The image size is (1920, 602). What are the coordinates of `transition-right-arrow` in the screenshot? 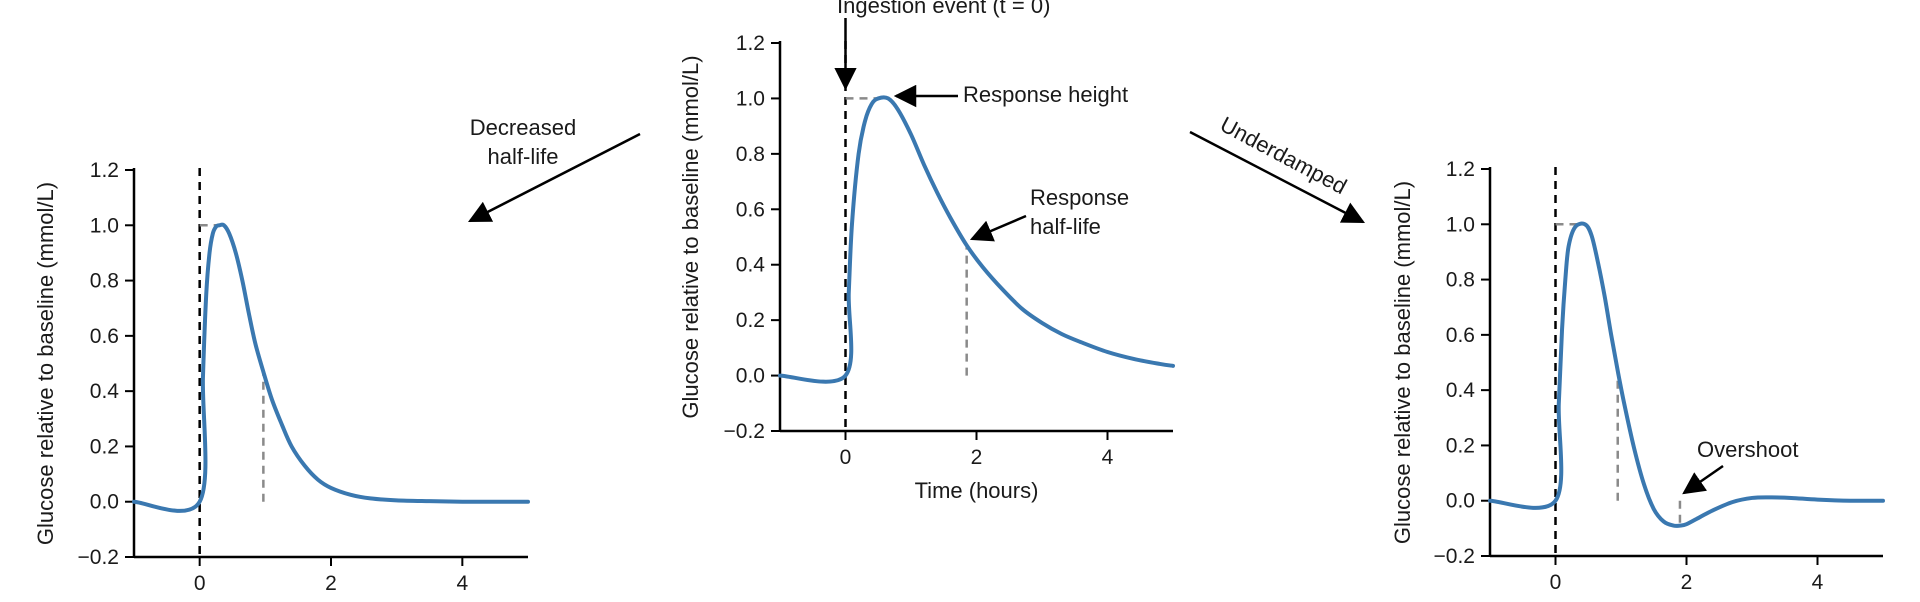 It's located at (1277, 177).